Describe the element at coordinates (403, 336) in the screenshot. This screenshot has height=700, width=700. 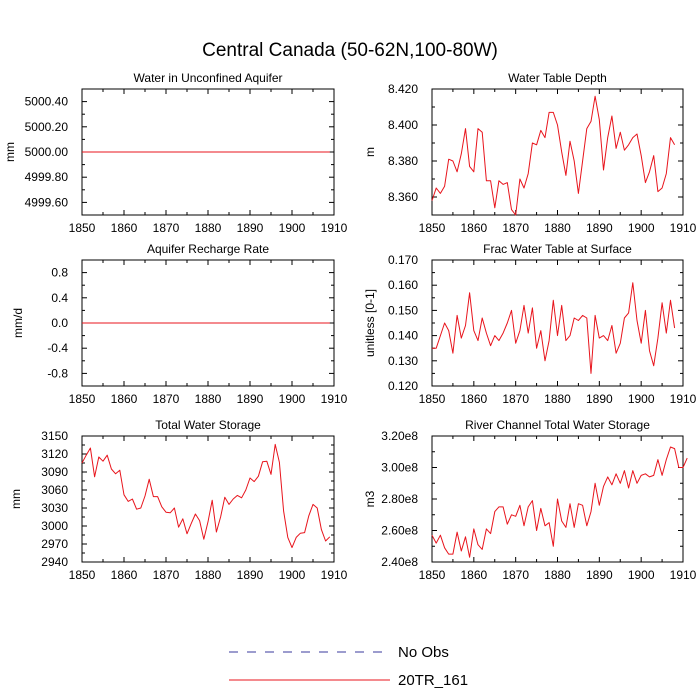
I see `y-tick-label: 0.140` at that location.